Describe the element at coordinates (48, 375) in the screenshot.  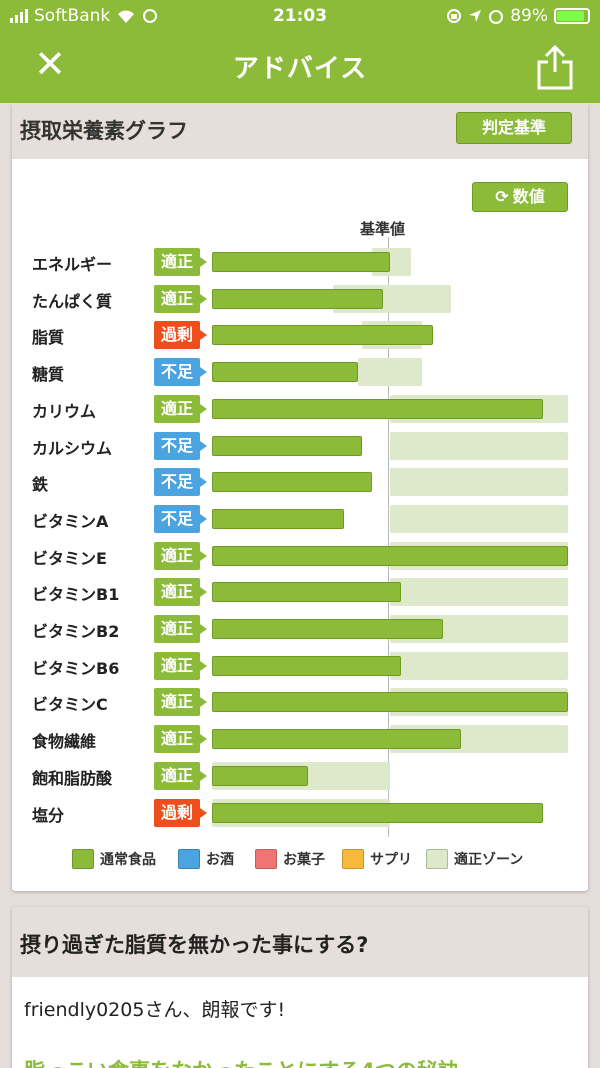
I see `nutrient-label: 糖質` at that location.